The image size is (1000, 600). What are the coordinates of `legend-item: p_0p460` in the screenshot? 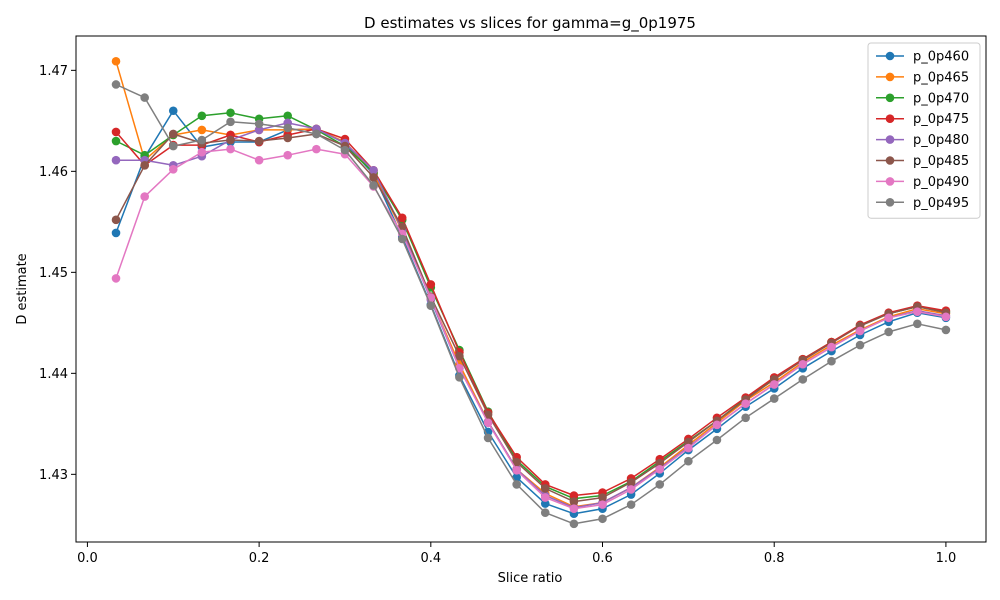 It's located at (922, 57).